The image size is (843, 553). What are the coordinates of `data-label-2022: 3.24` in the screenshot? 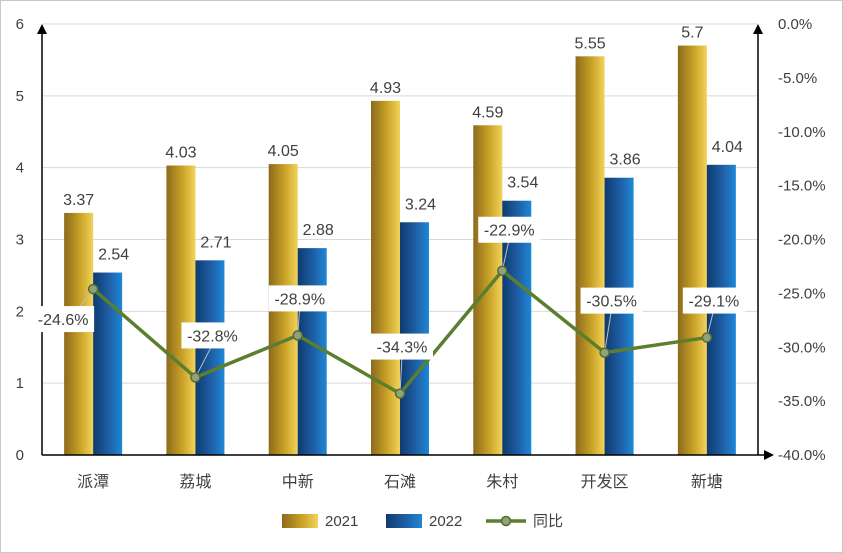 It's located at (420, 204).